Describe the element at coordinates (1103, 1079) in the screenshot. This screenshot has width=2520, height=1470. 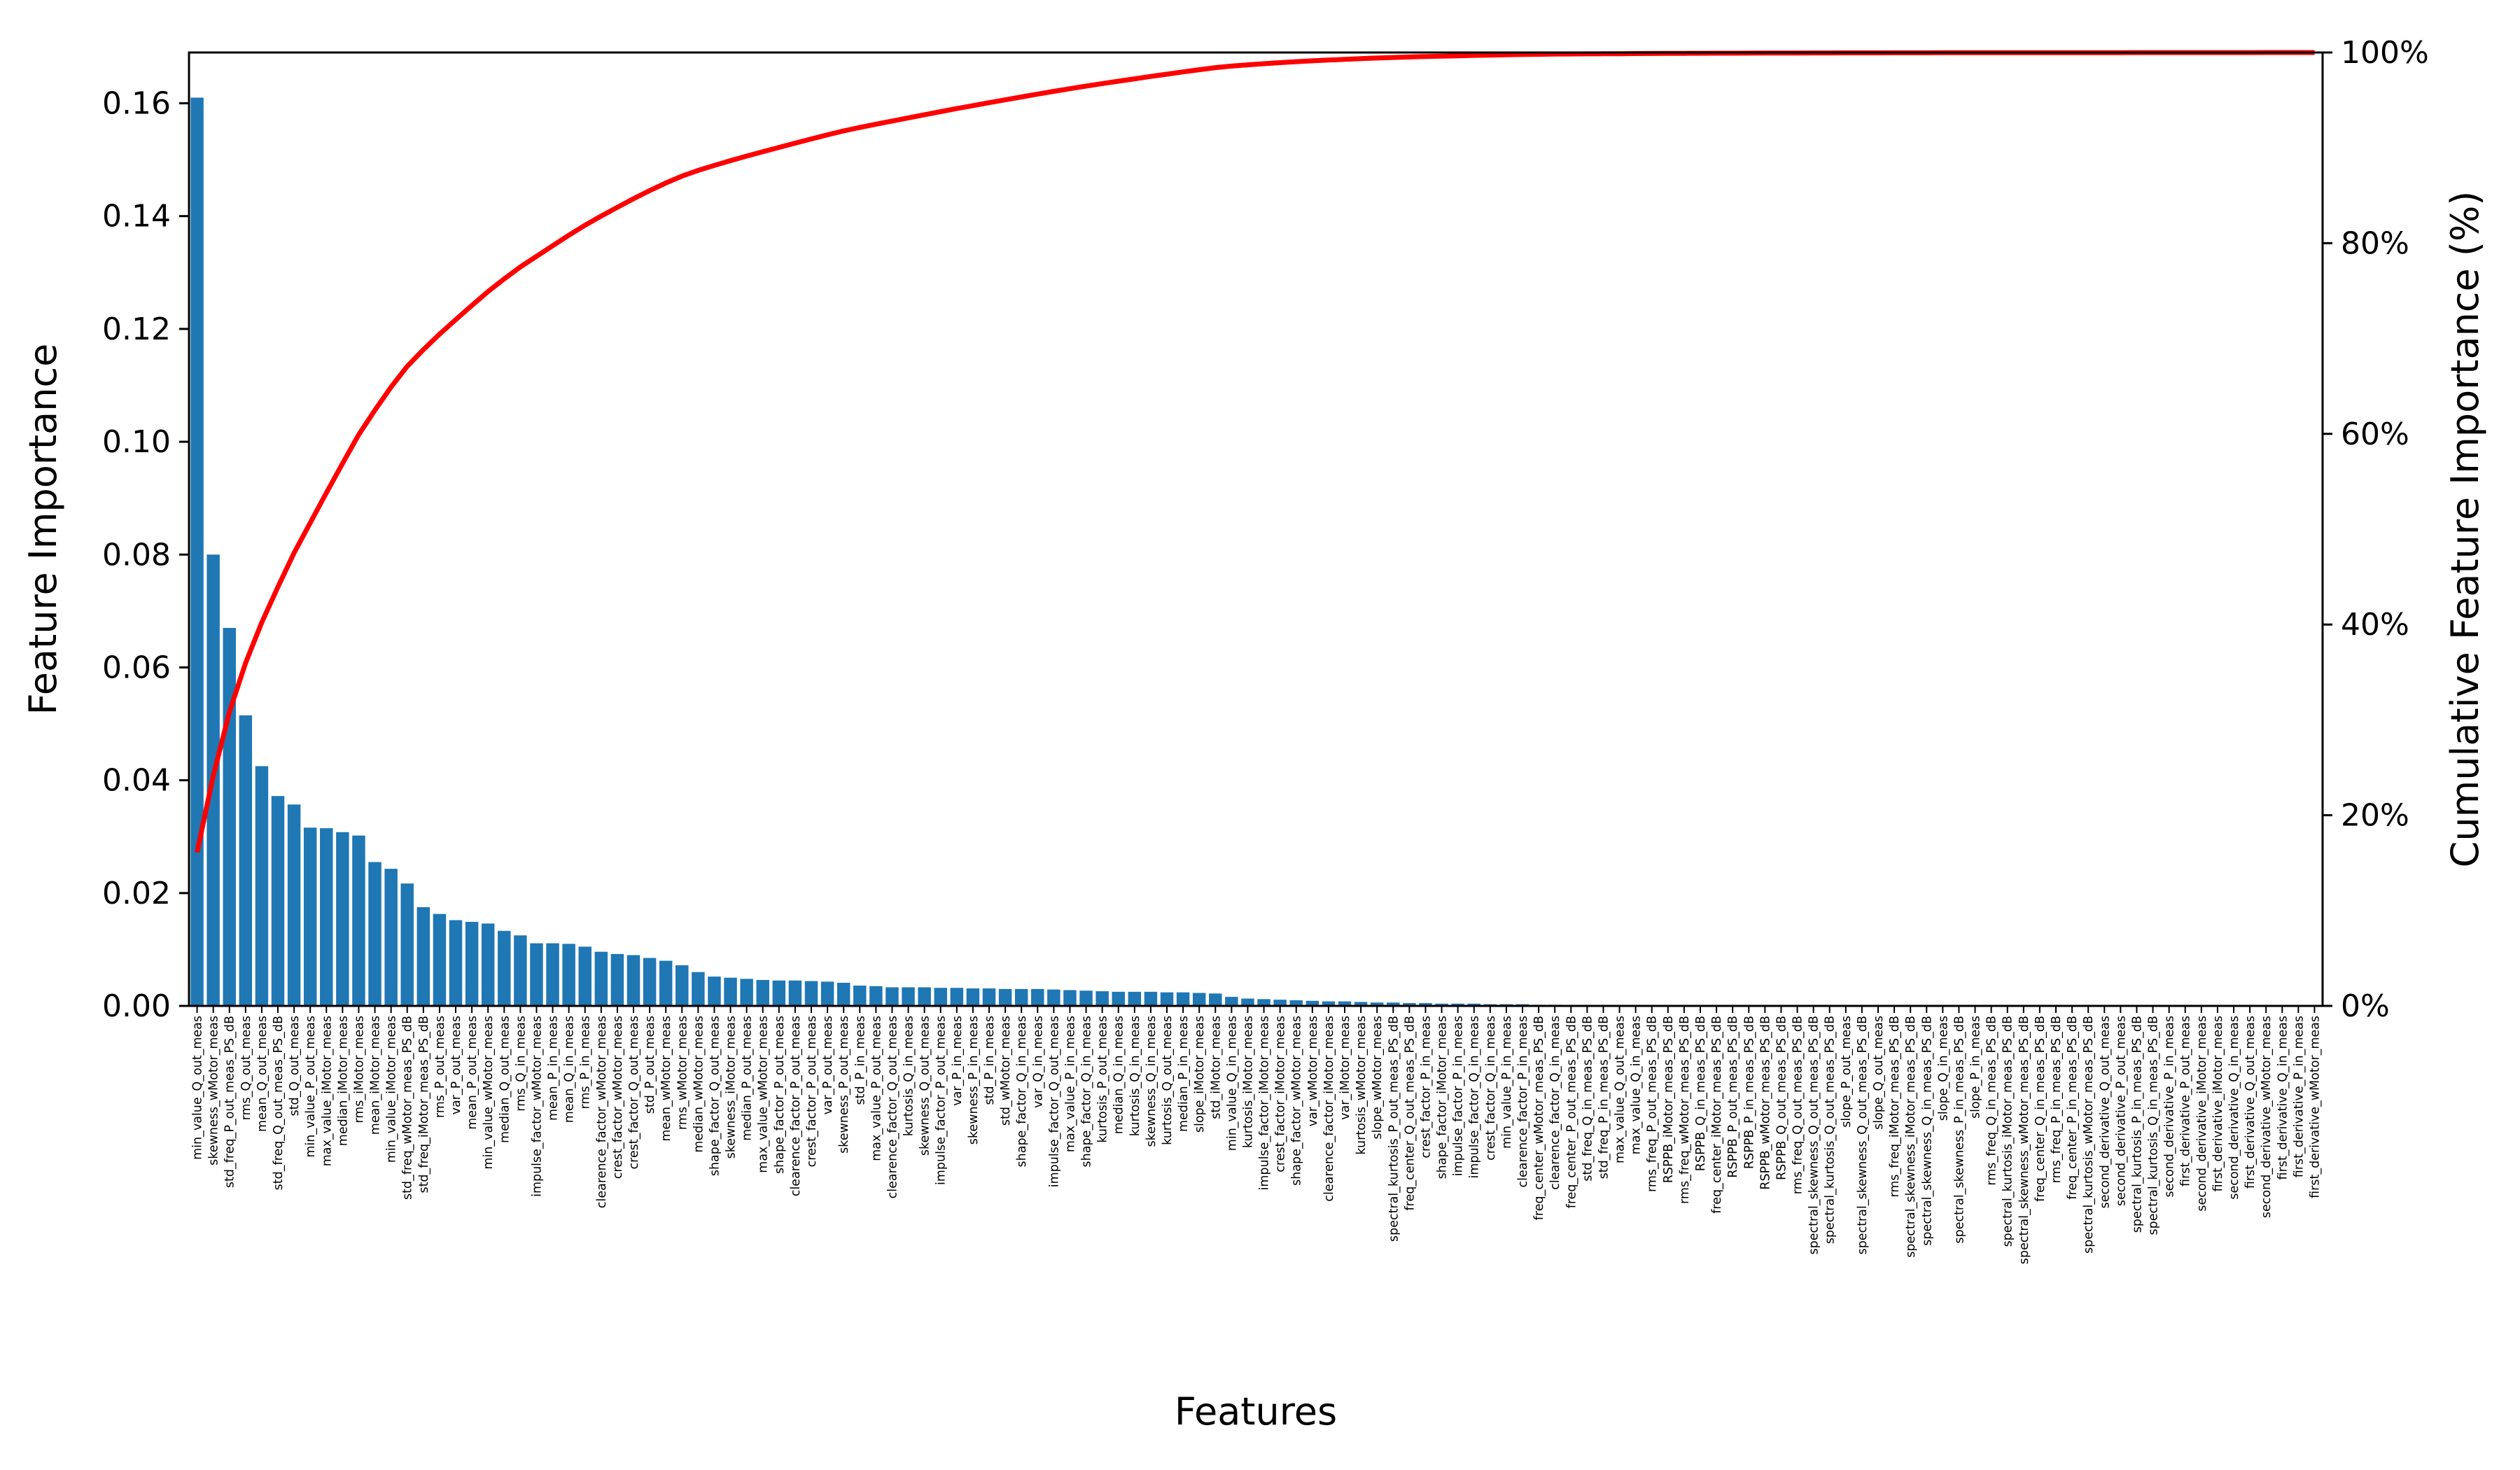
I see `x-category-label: kurtosis_P_out_meas` at that location.